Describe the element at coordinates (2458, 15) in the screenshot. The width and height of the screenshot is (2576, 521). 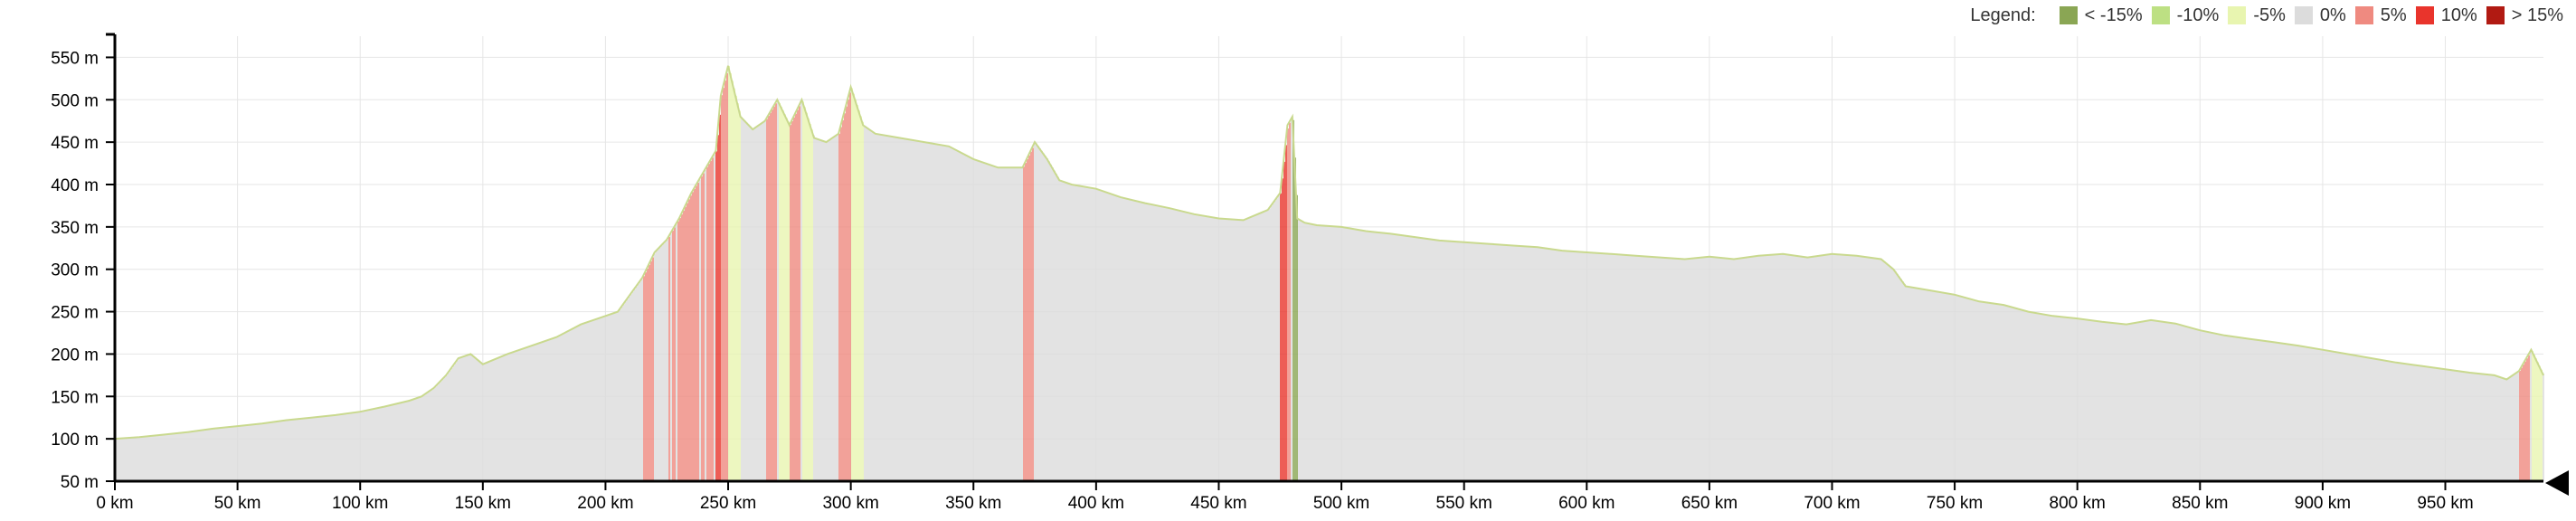
I see `legend-label: 10%` at that location.